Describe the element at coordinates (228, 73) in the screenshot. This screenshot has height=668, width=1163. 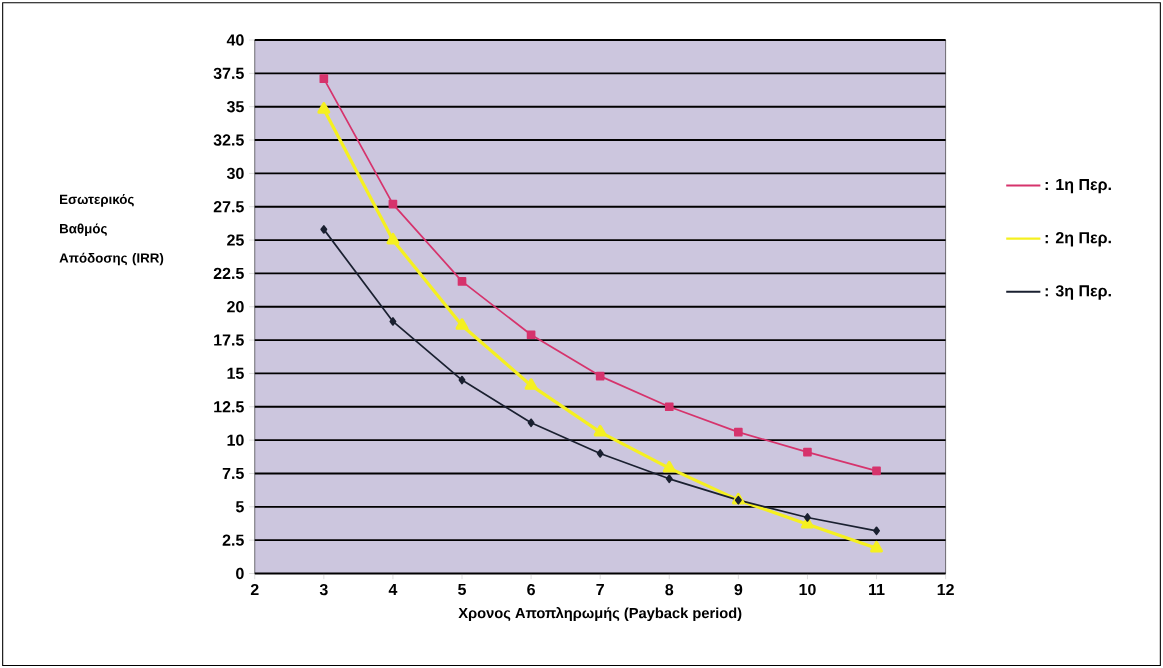
I see `y-tick-label: 37.5` at that location.